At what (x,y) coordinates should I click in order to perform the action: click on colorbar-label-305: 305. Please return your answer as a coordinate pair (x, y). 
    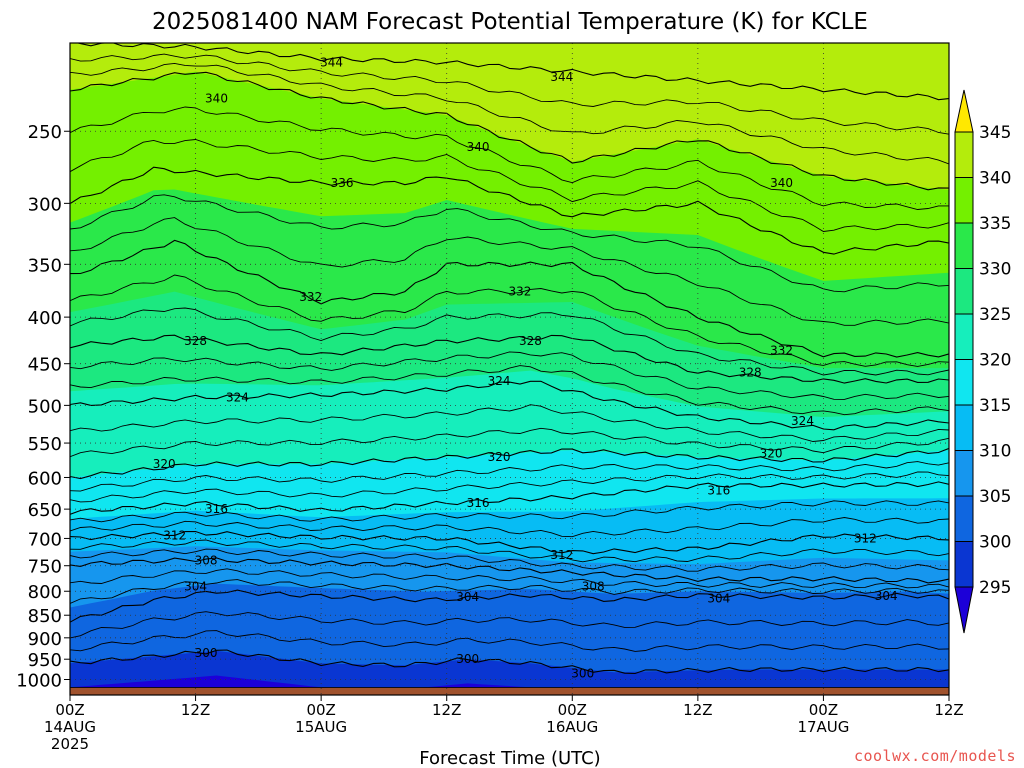
    Looking at the image, I should click on (995, 497).